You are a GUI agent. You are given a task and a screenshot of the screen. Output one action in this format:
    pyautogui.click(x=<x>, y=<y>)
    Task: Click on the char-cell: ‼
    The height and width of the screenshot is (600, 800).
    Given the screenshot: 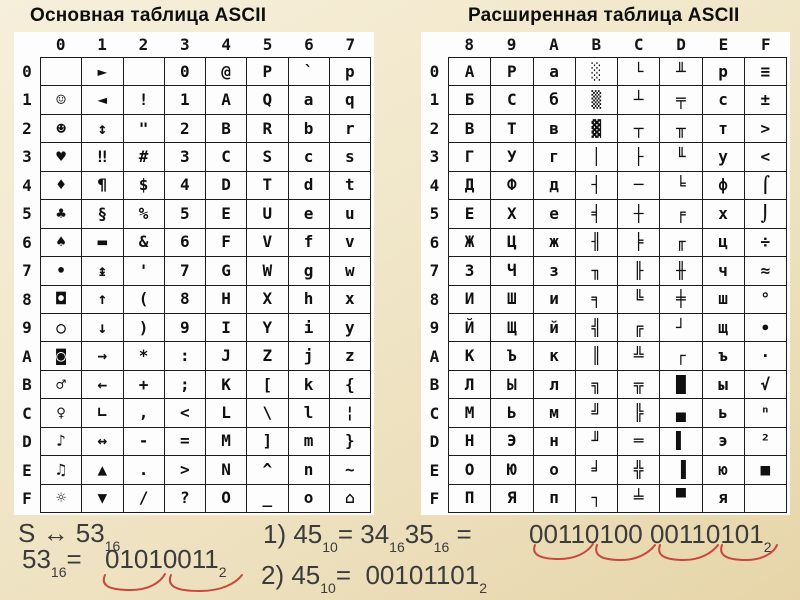 What is the action you would take?
    pyautogui.click(x=103, y=157)
    